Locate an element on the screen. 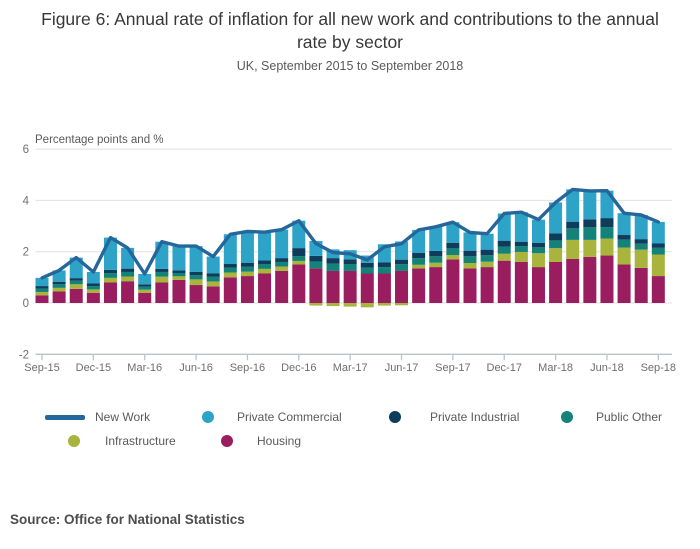  svg-text: 0 is located at coordinates (26, 304).